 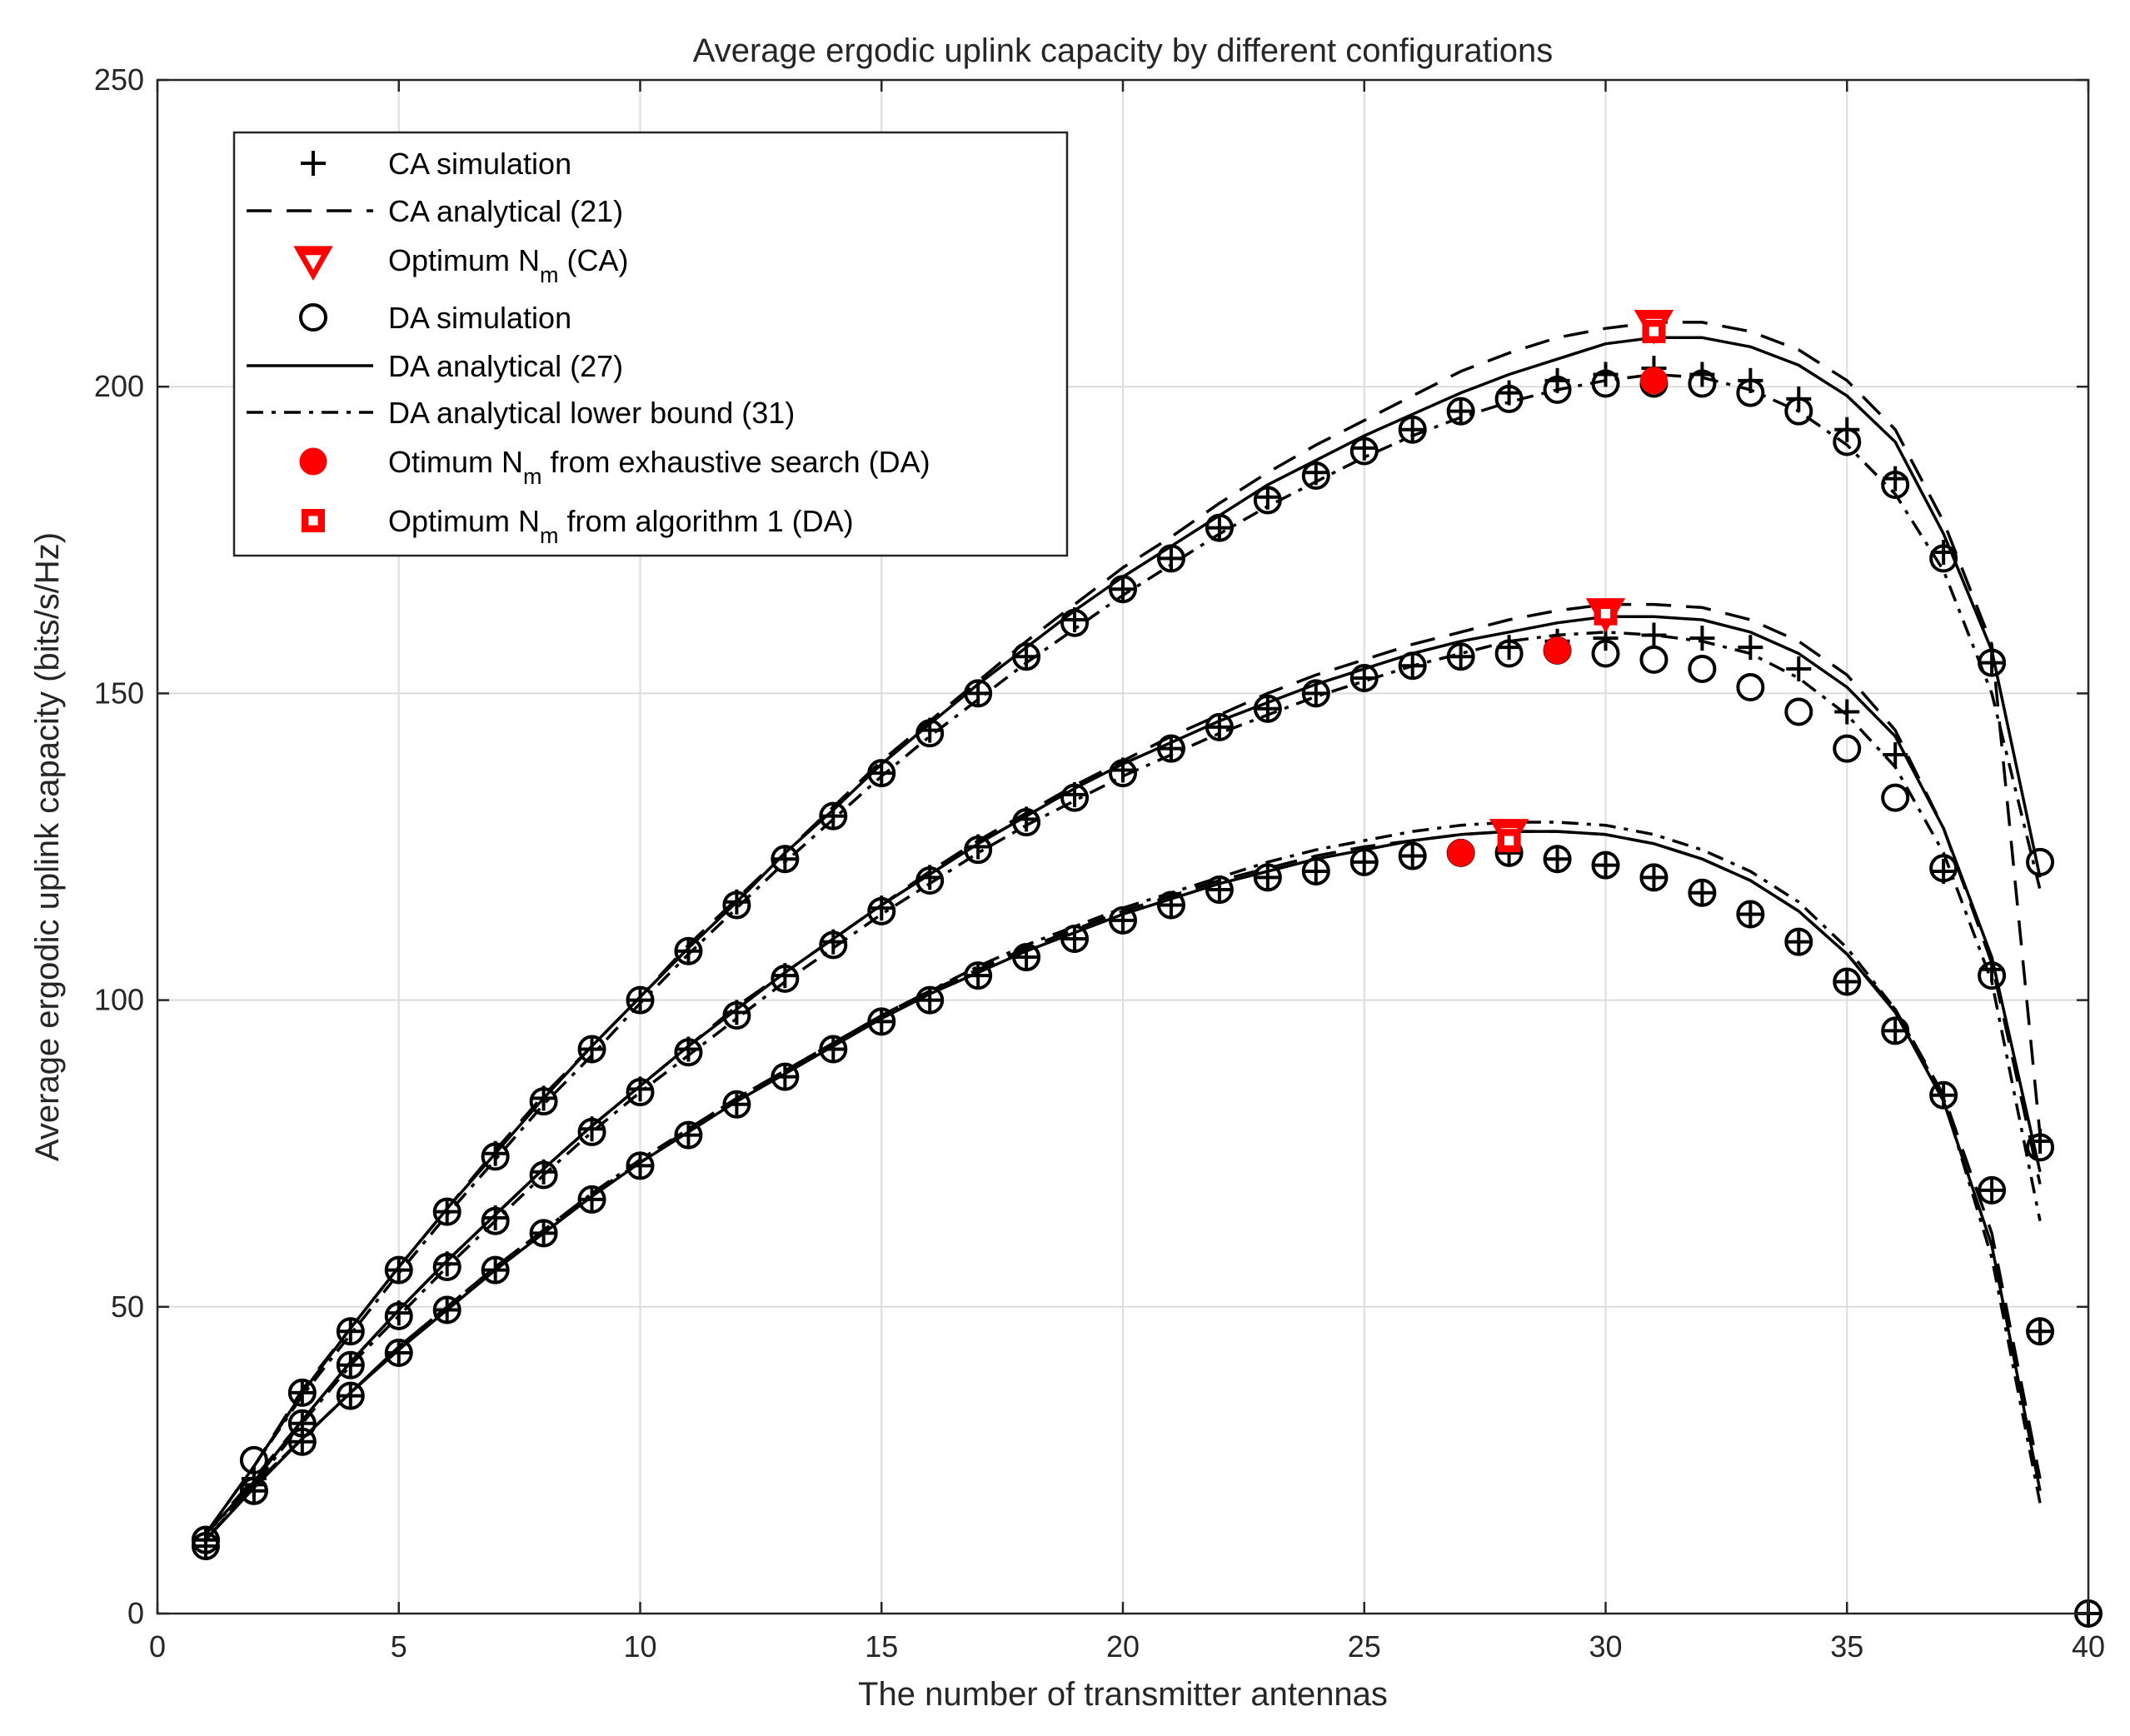 What do you see at coordinates (119, 386) in the screenshot?
I see `y-tick-label: 200` at bounding box center [119, 386].